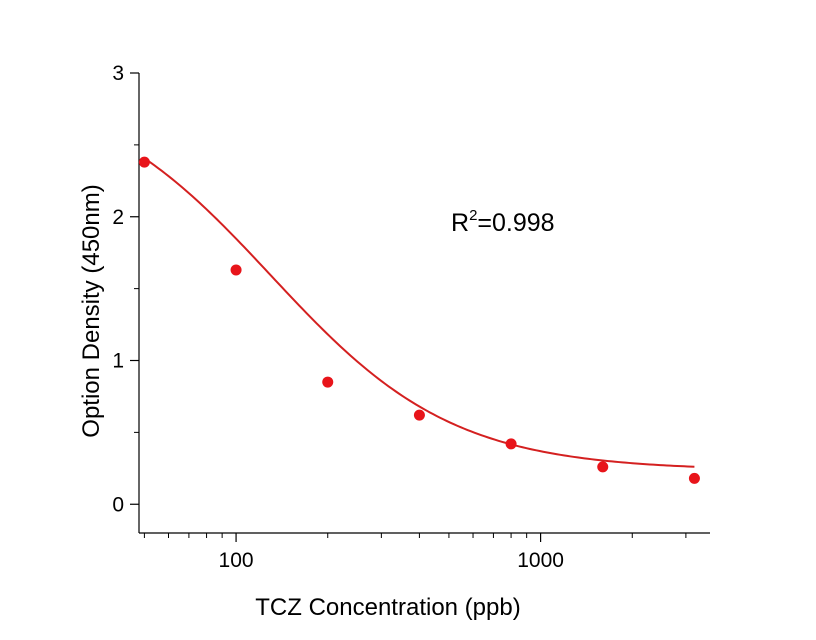  I want to click on r-squared-annotation: R2=0.998, so click(503, 222).